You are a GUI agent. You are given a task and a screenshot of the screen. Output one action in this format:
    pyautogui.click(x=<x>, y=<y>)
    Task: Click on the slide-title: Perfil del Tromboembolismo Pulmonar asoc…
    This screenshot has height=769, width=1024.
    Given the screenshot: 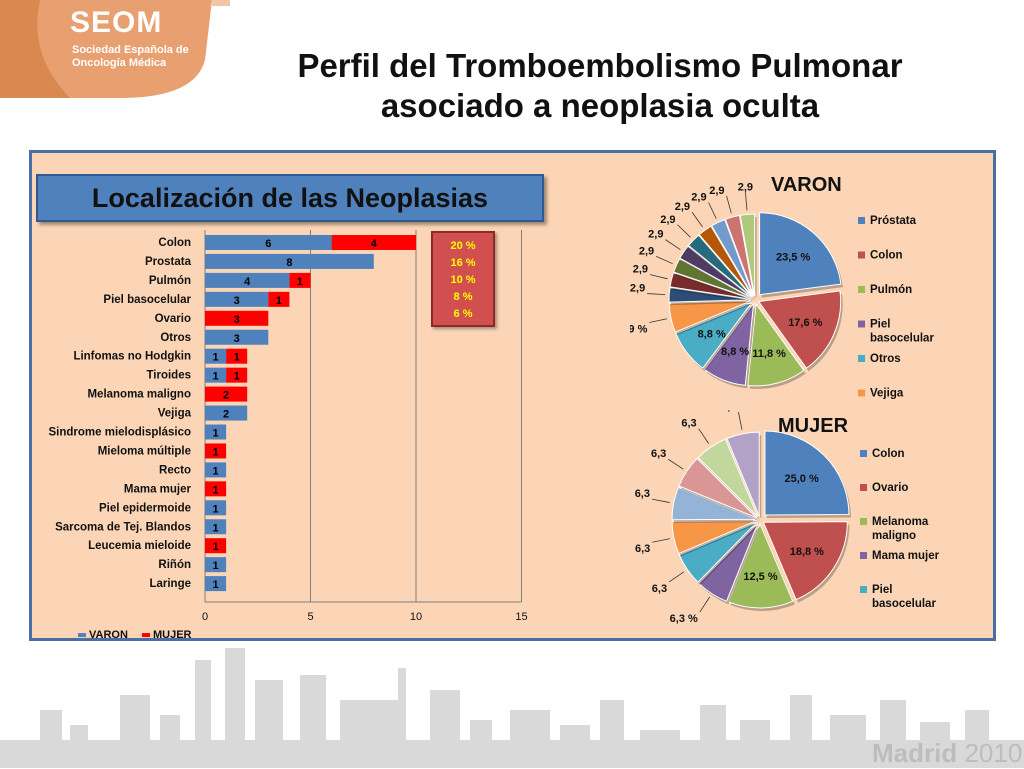 What is the action you would take?
    pyautogui.click(x=600, y=86)
    